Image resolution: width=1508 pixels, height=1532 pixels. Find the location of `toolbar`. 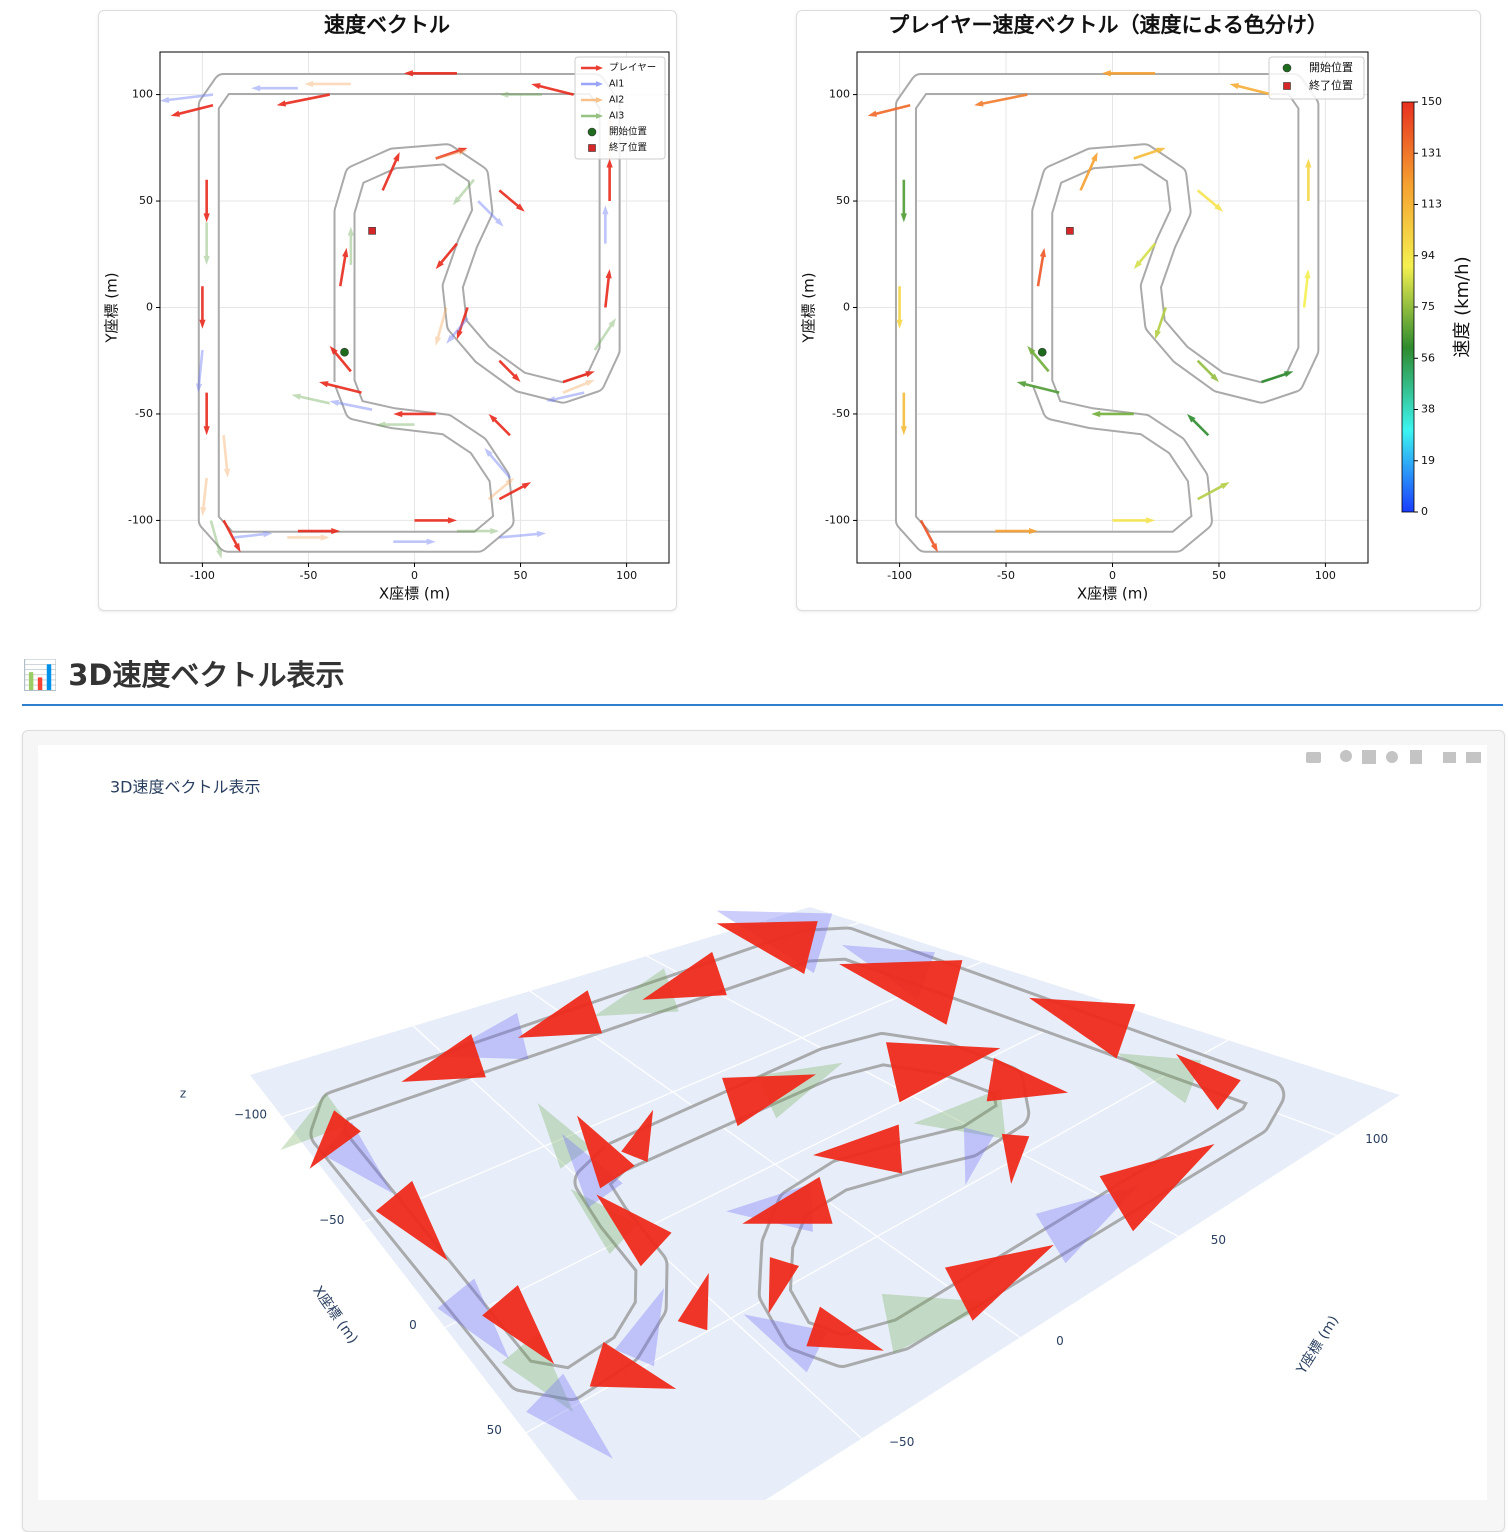

toolbar is located at coordinates (1393, 757).